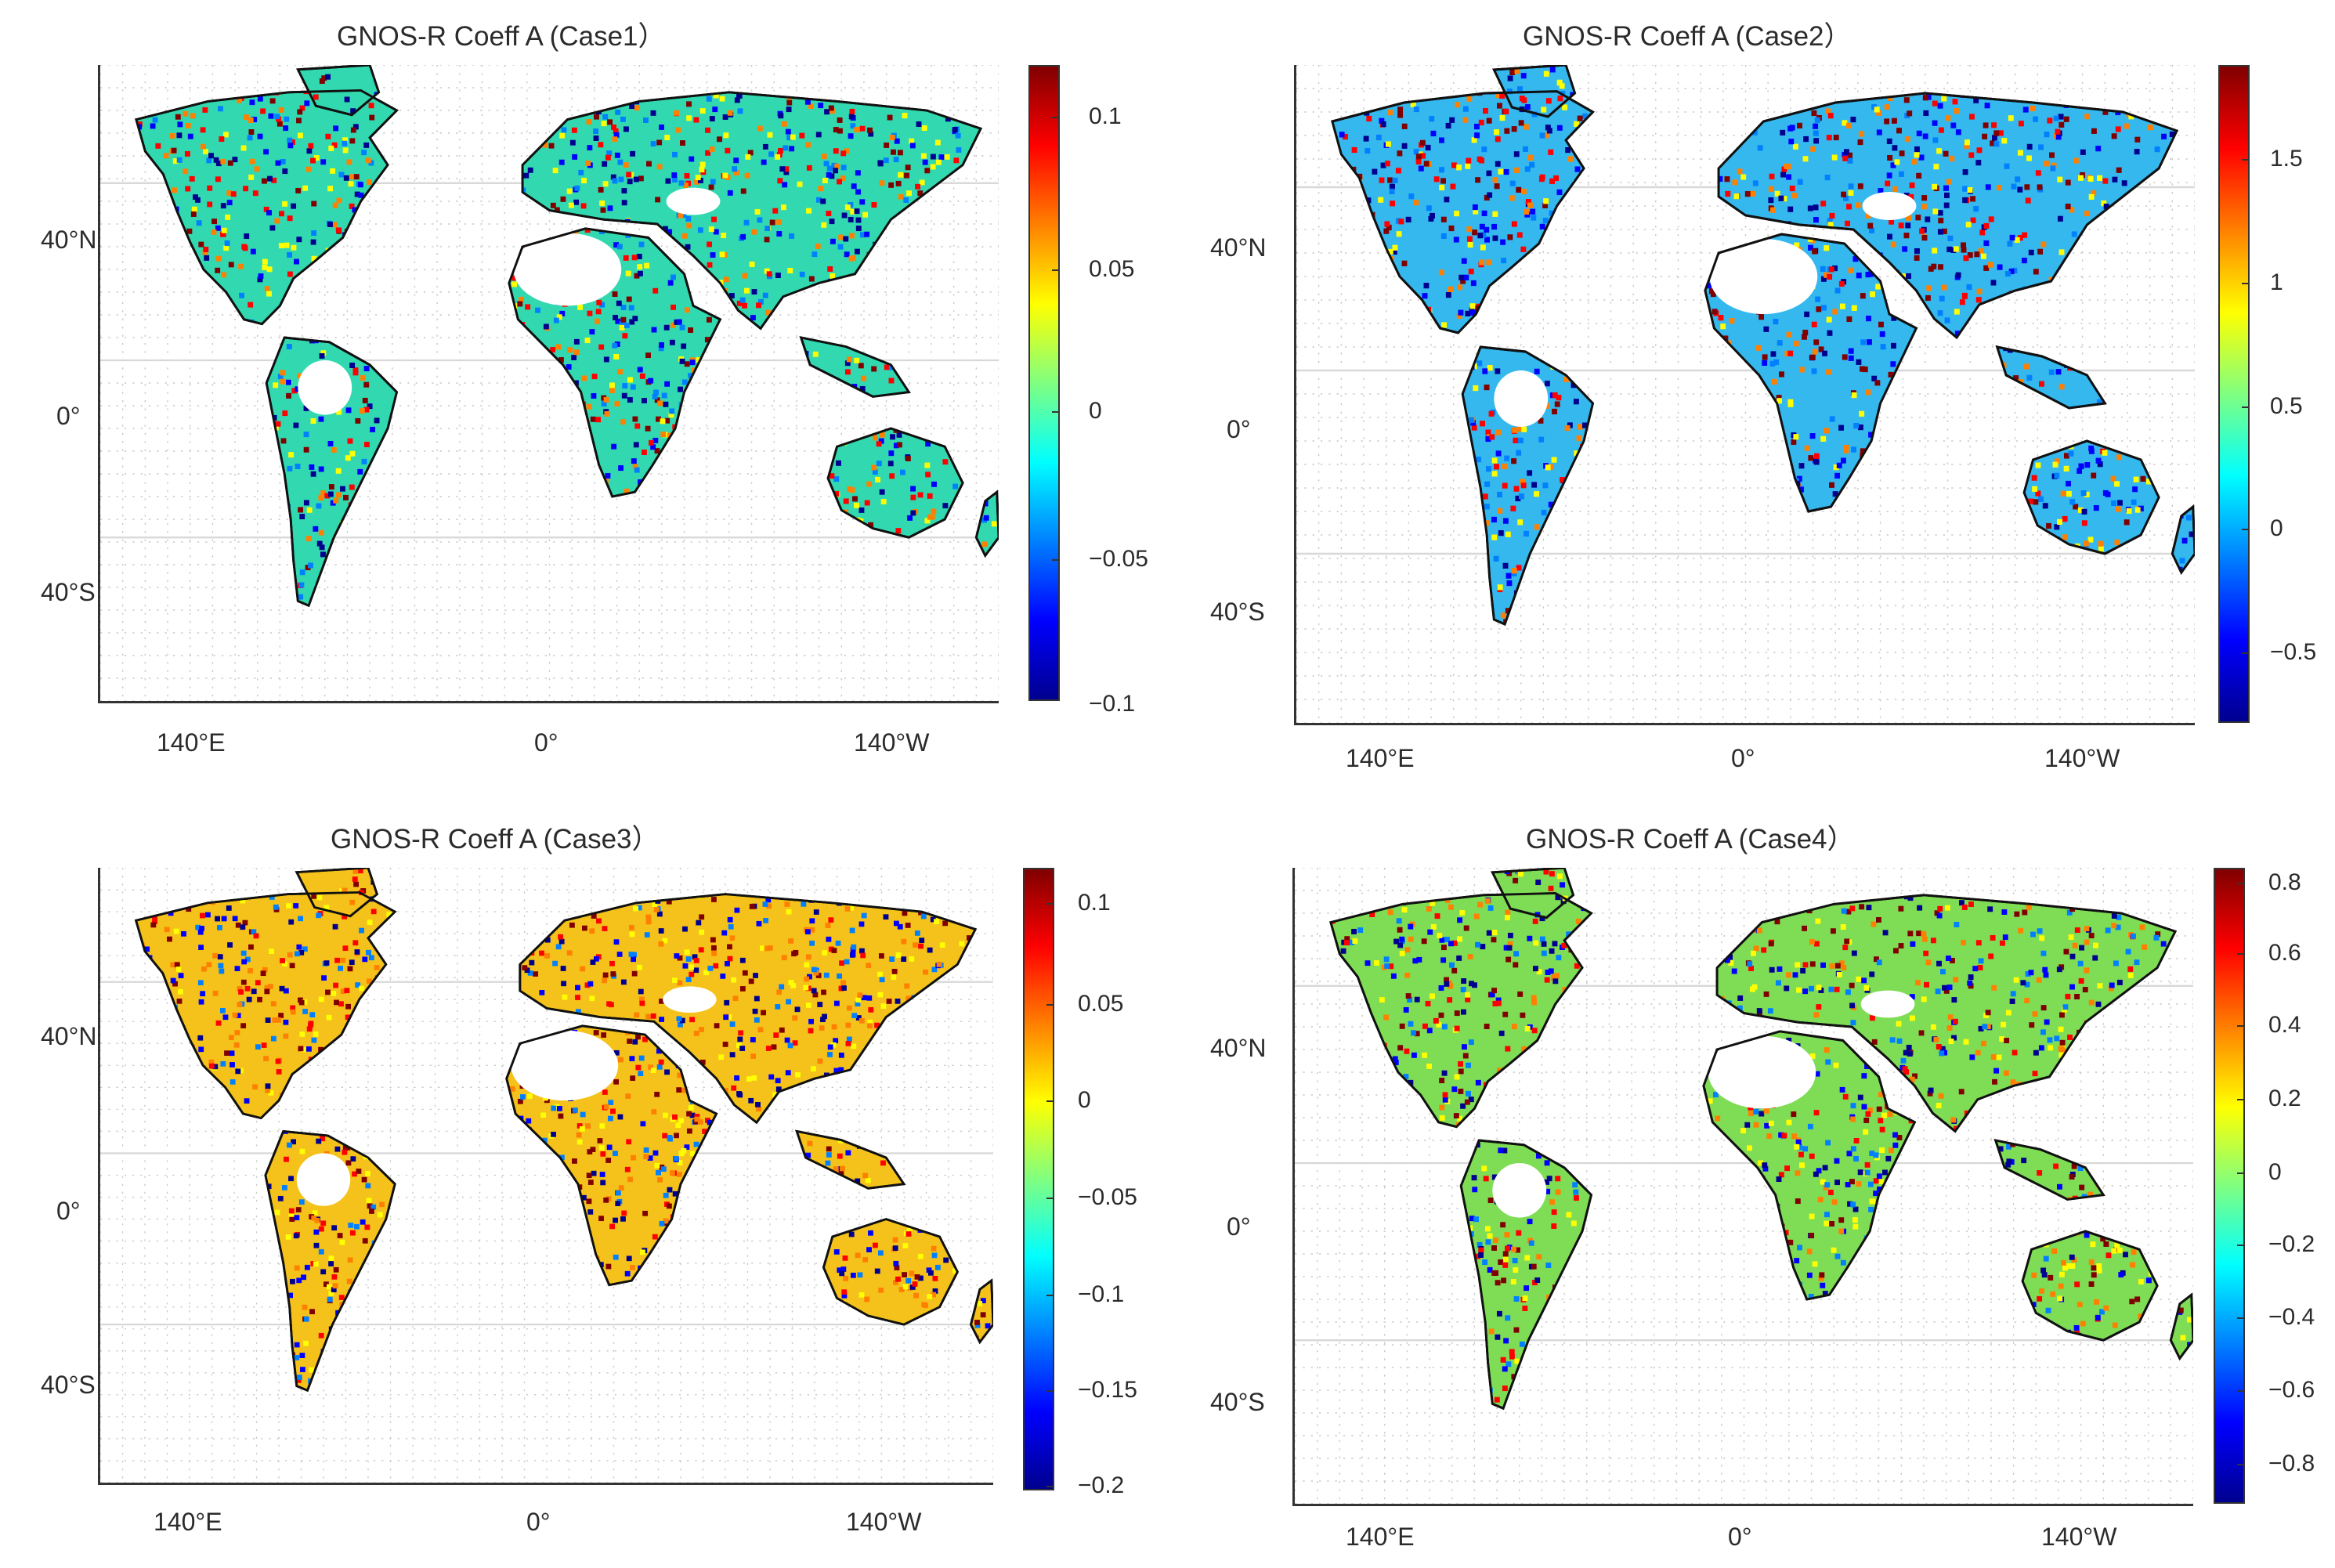  Describe the element at coordinates (986, 524) in the screenshot. I see `newZealand-coastline` at that location.